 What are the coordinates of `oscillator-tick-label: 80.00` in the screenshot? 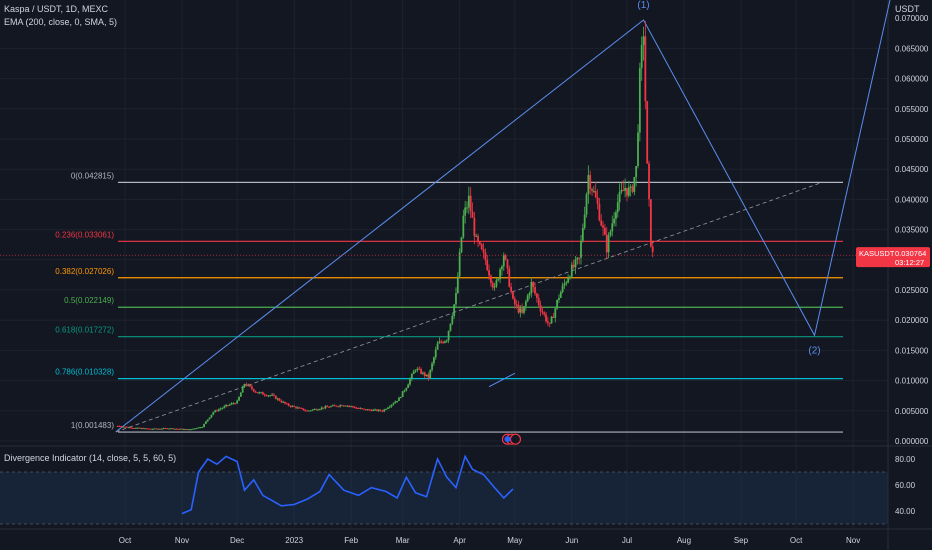 It's located at (905, 459).